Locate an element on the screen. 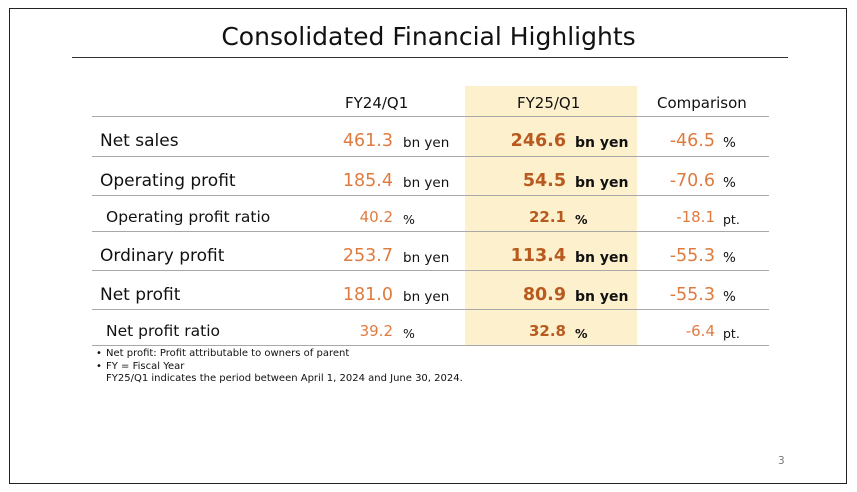 This screenshot has height=492, width=857. curr-value: 32.8 is located at coordinates (547, 331).